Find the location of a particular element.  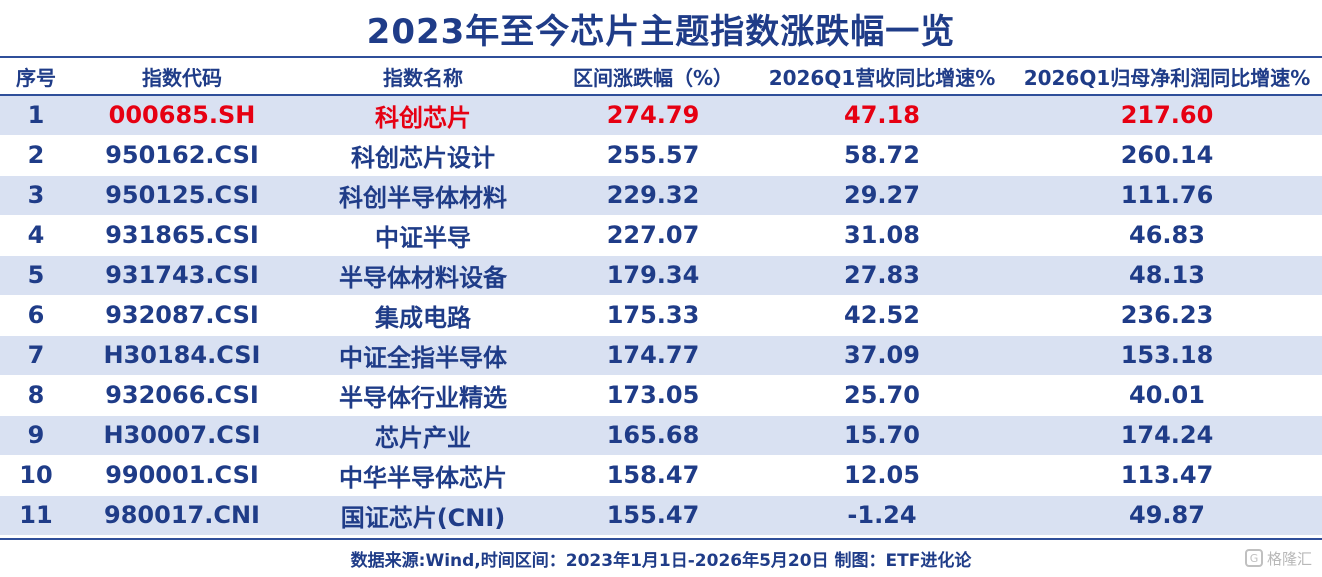

cell-revenue: 31.08 is located at coordinates (882, 235).